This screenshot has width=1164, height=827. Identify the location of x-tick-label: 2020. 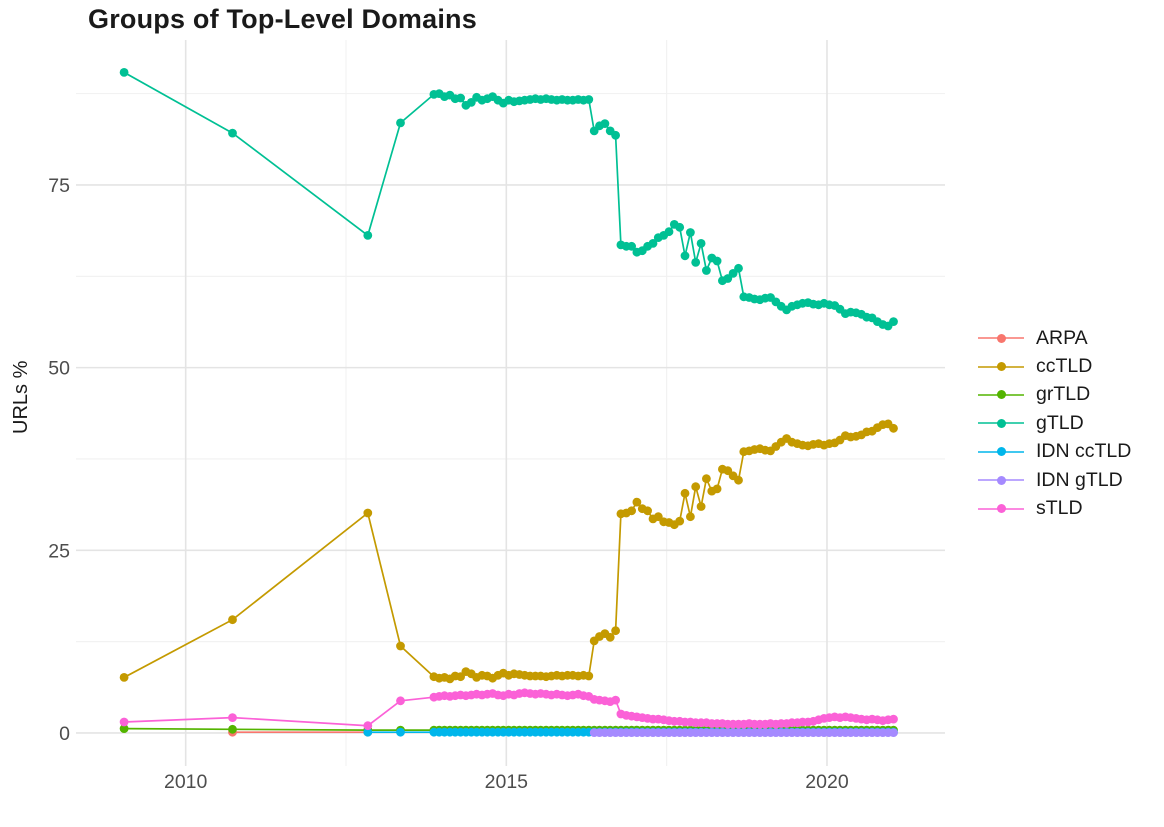
(827, 782).